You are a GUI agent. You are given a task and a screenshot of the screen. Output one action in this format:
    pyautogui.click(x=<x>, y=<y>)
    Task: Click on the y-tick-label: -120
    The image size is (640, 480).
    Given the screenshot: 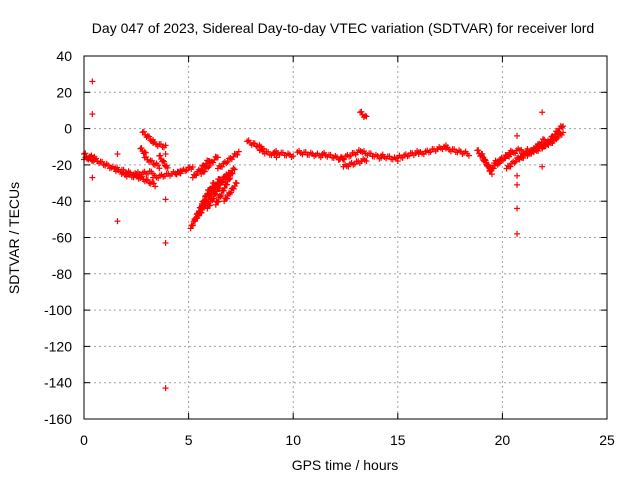 What is the action you would take?
    pyautogui.click(x=58, y=346)
    